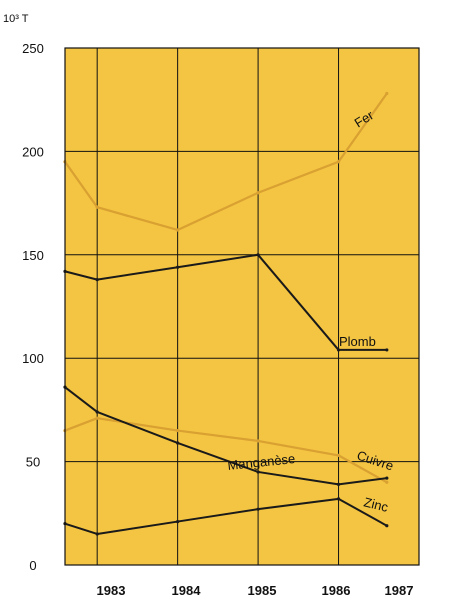 The height and width of the screenshot is (606, 452). Describe the element at coordinates (357, 341) in the screenshot. I see `series-label-plomb: Plomb` at that location.